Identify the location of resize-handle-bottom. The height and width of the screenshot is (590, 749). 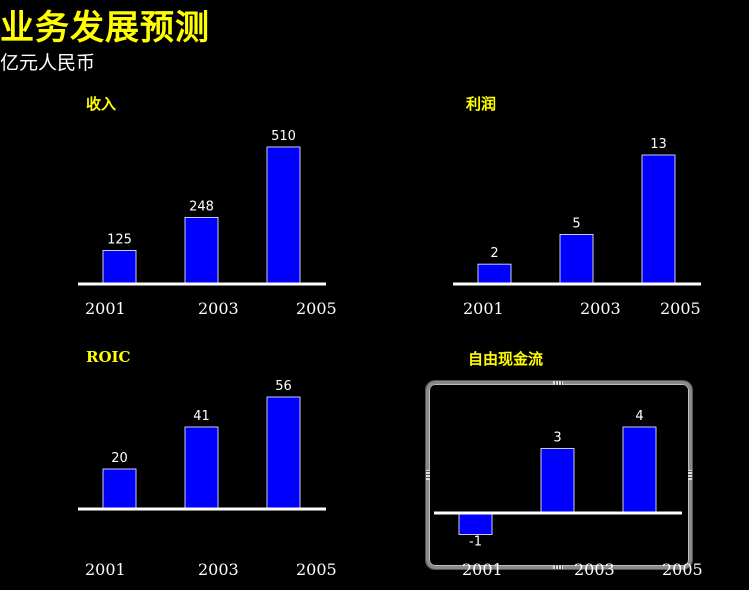
(558, 567).